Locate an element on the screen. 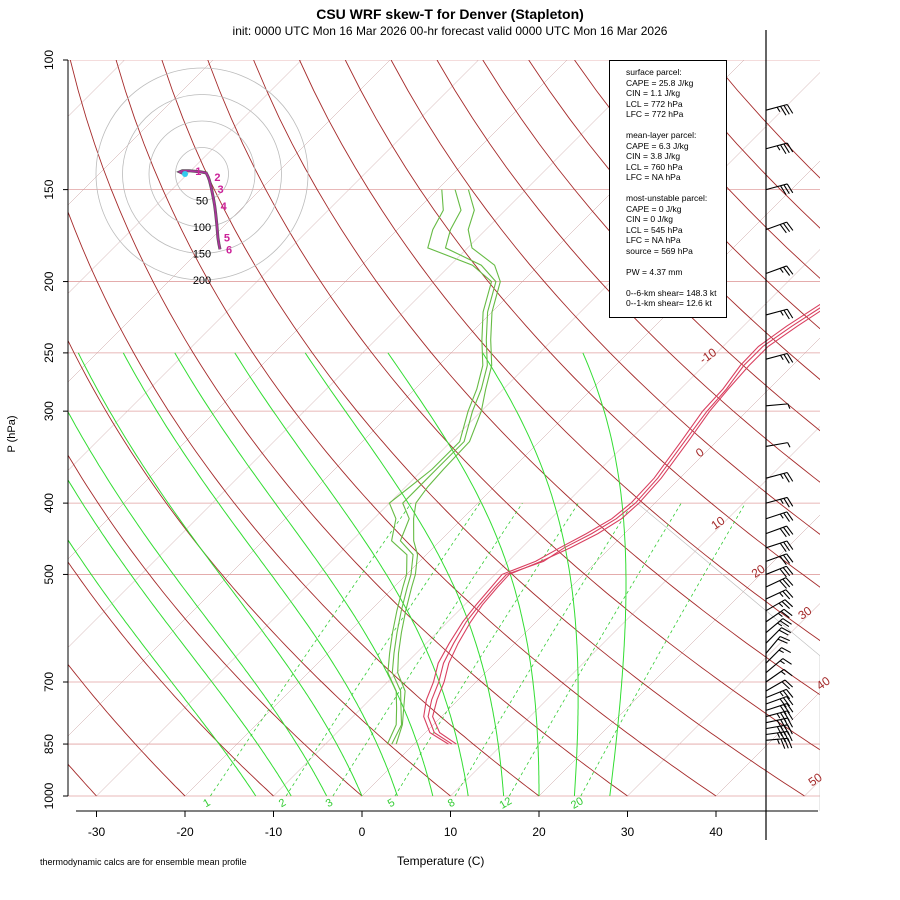  hodograph-ring is located at coordinates (202, 174).